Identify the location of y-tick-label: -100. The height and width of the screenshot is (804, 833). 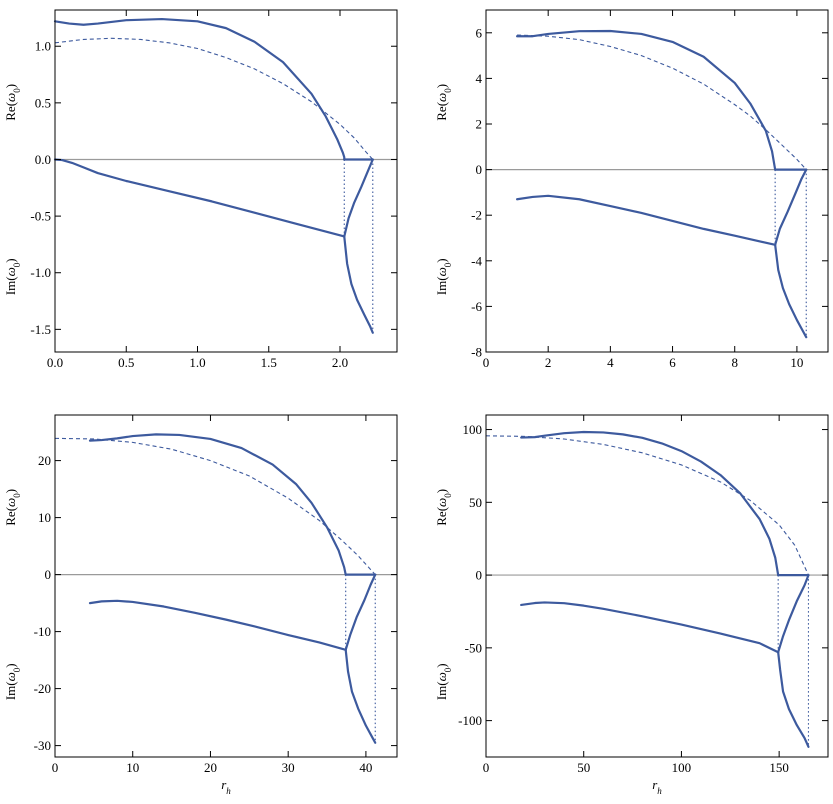
(470, 720).